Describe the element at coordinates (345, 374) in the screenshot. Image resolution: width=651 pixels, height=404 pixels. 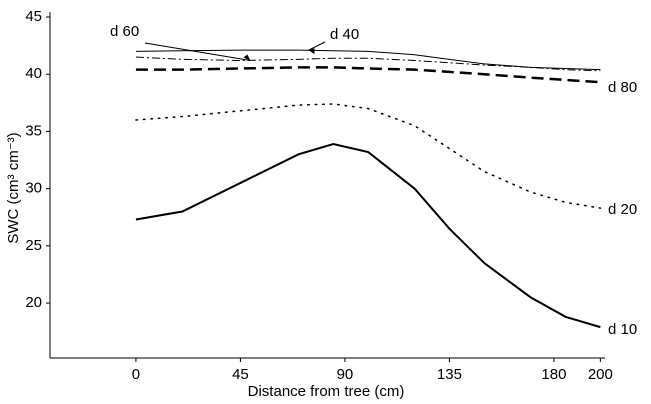
I see `x-tick-label: 90` at that location.